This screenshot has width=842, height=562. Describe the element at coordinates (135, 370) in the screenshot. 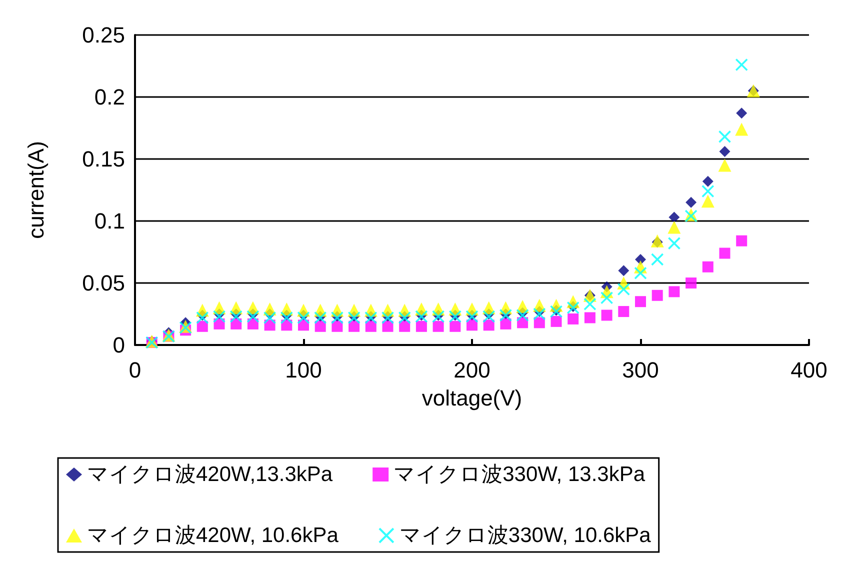

I see `x-tick-label: 0` at that location.